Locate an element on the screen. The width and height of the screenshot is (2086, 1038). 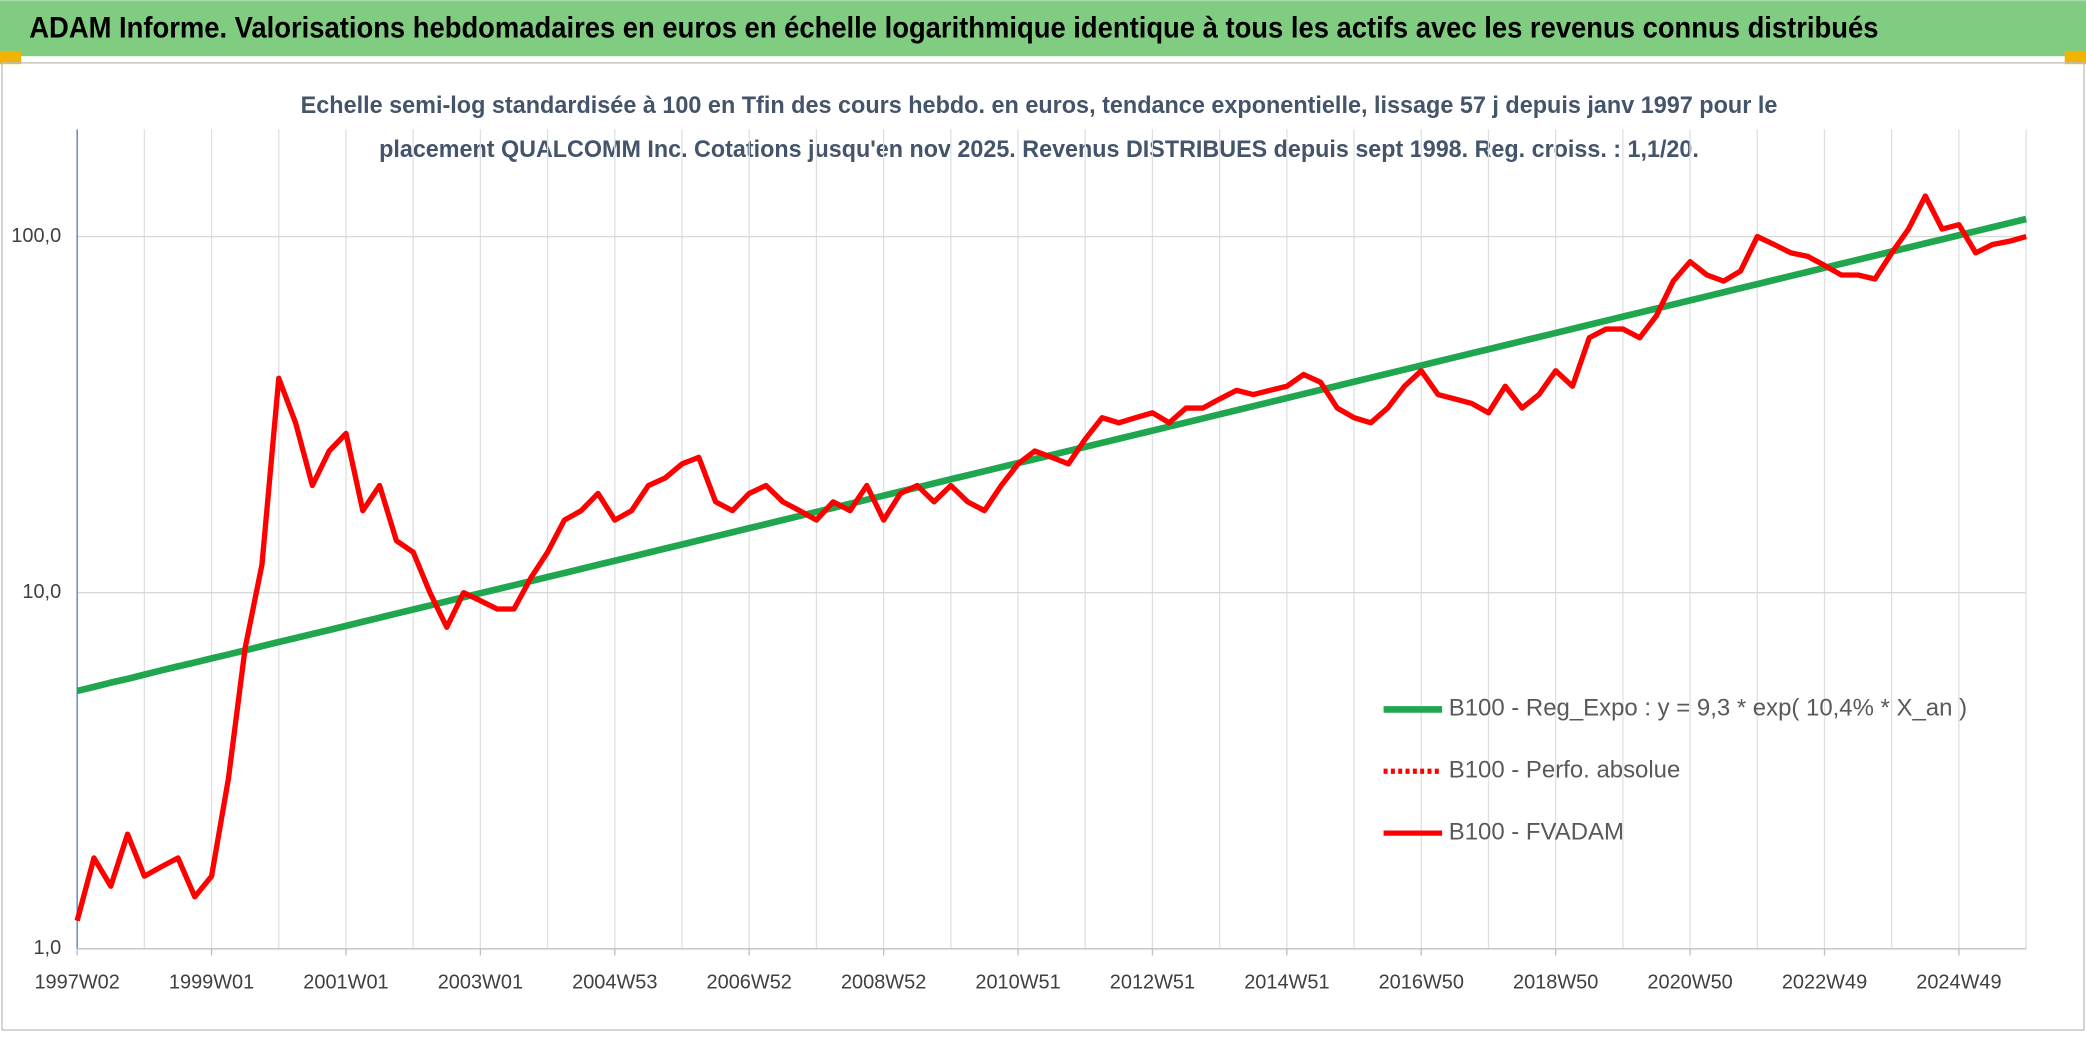
legend-label: B100 - Perfo. absolue is located at coordinates (1565, 770).